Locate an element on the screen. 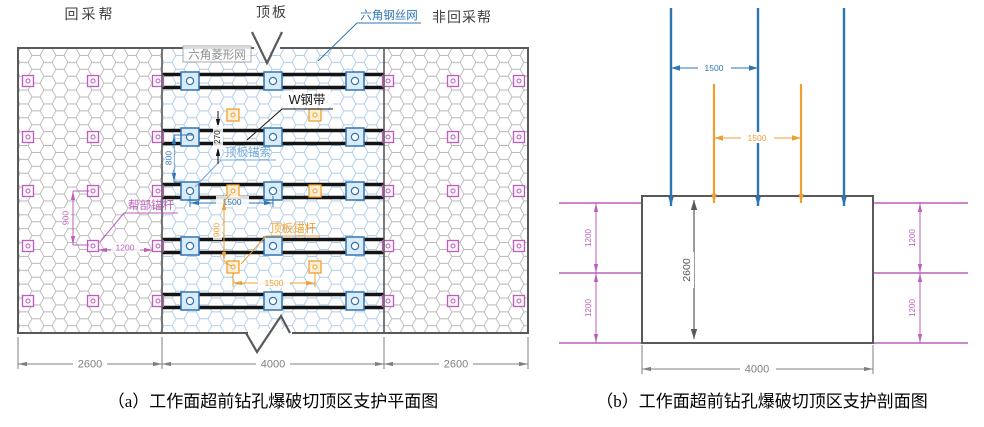 Image resolution: width=984 pixels, height=427 pixels. roof-cables is located at coordinates (757, 107).